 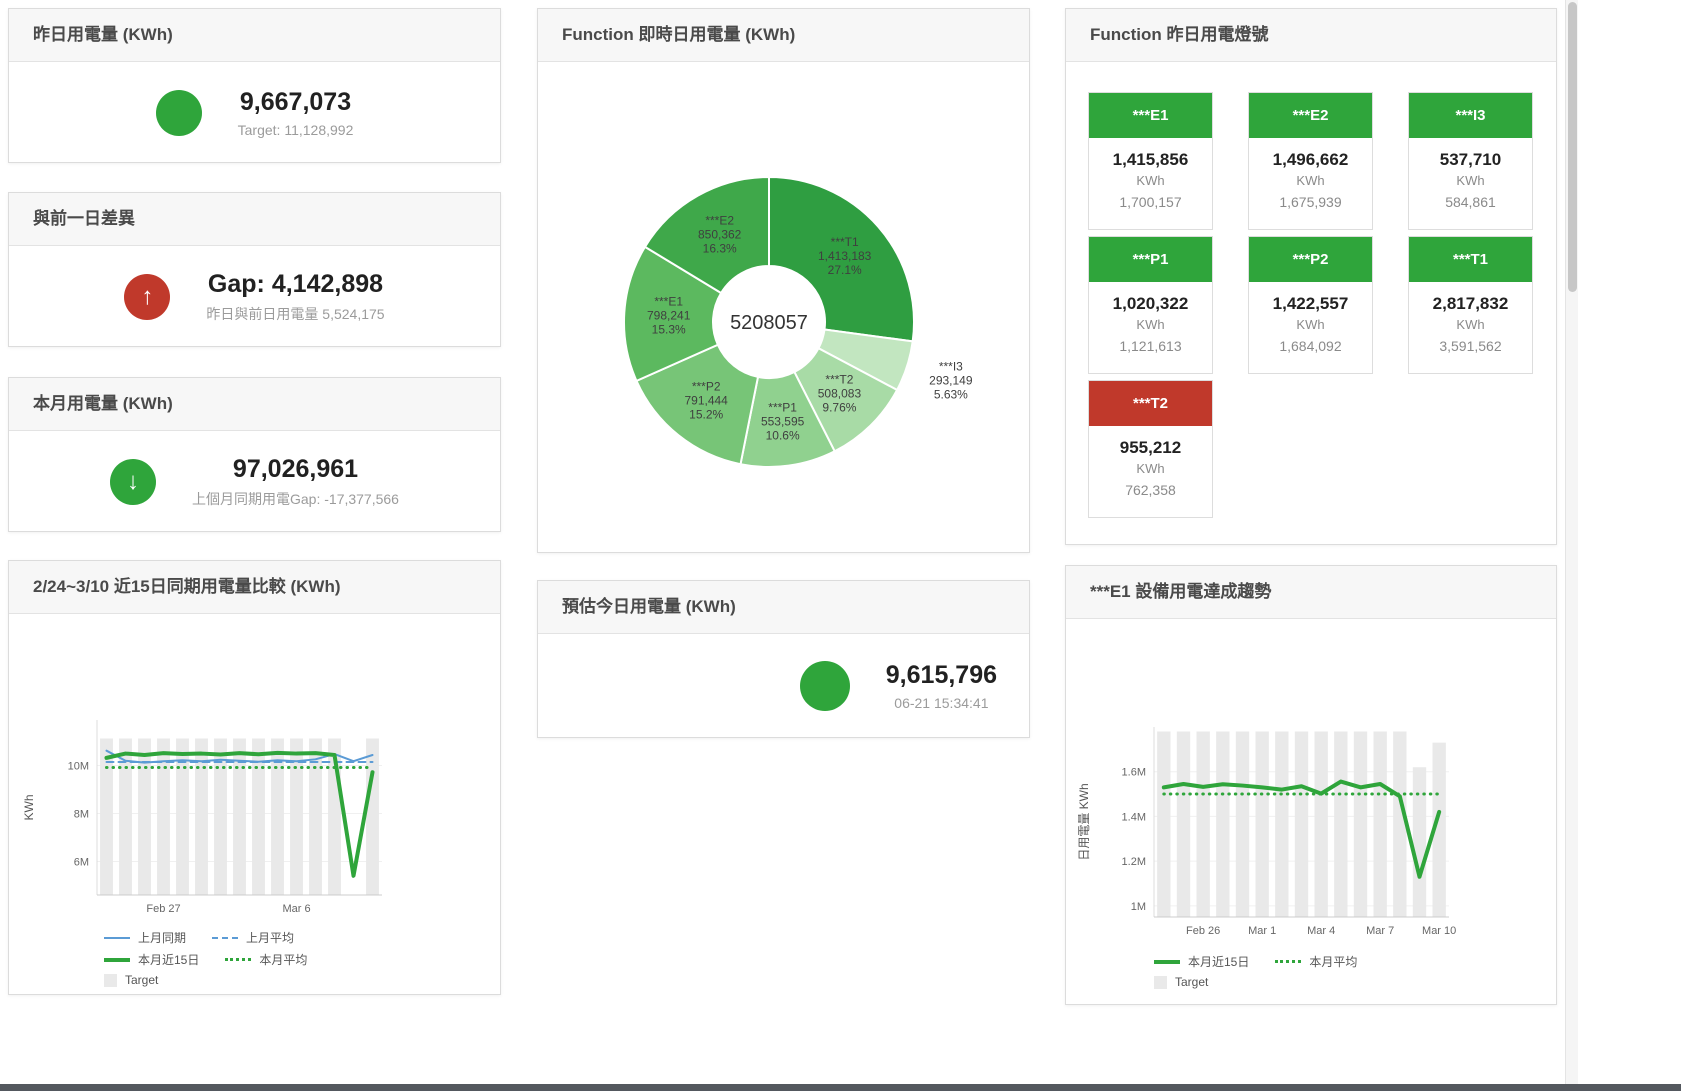 I want to click on tile-name: ***T1, so click(x=1470, y=260).